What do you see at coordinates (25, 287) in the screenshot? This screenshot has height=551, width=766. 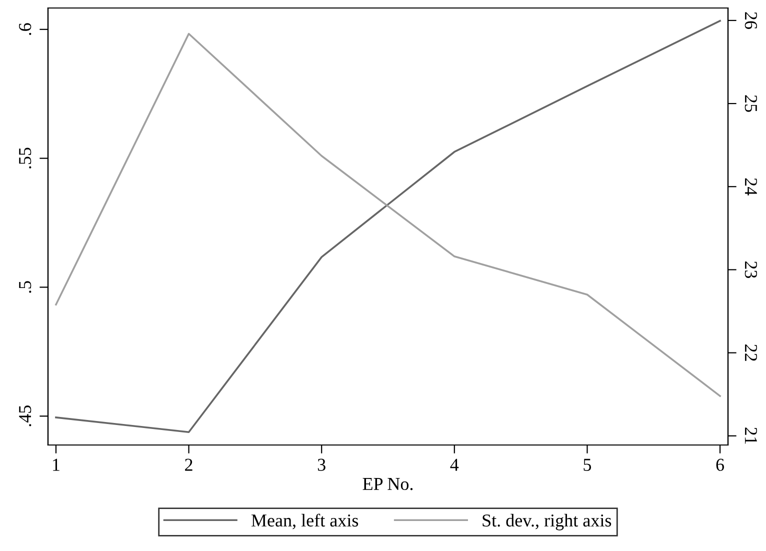 I see `y-tick-label: .5` at bounding box center [25, 287].